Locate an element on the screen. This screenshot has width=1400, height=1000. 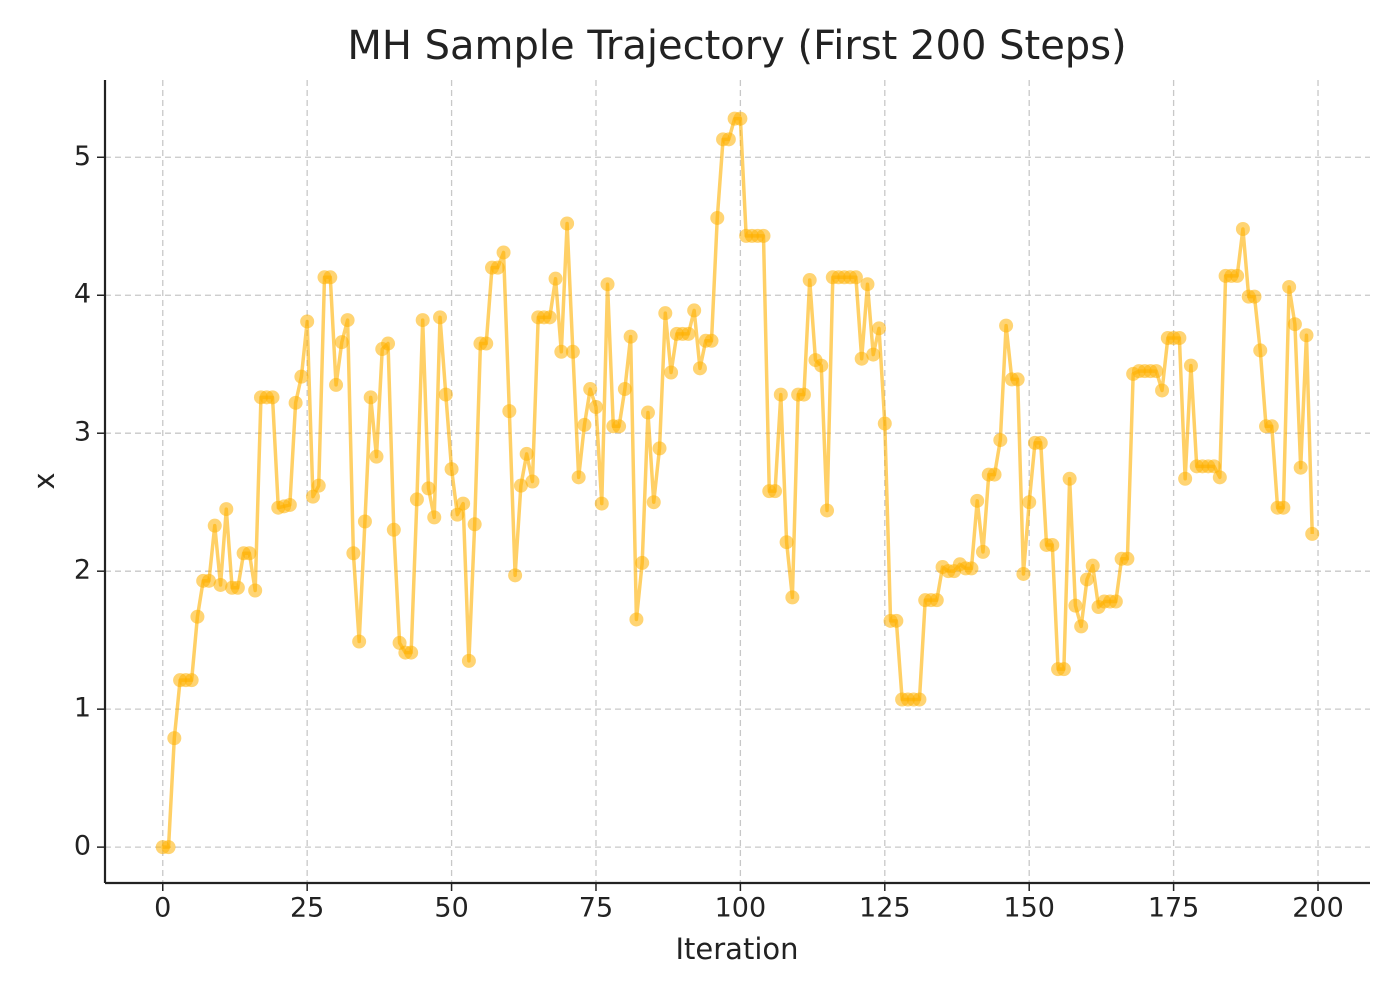
y-tick-label: 0 is located at coordinates (82, 846).